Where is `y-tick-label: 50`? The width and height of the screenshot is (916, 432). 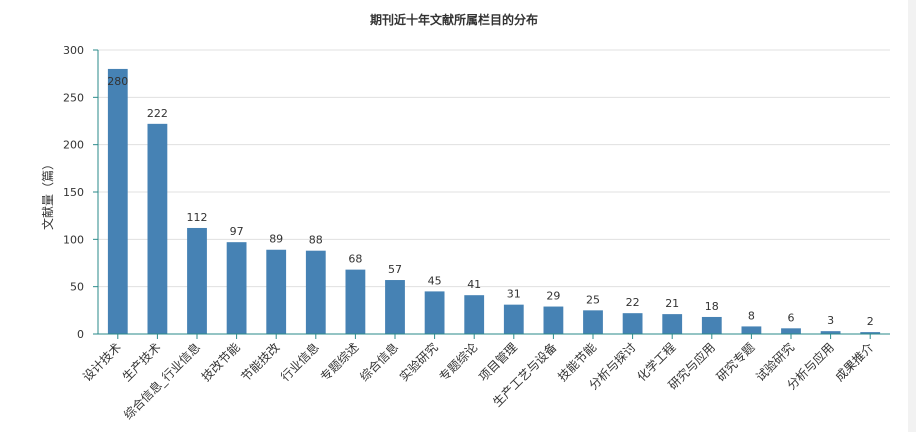
y-tick-label: 50 is located at coordinates (77, 287).